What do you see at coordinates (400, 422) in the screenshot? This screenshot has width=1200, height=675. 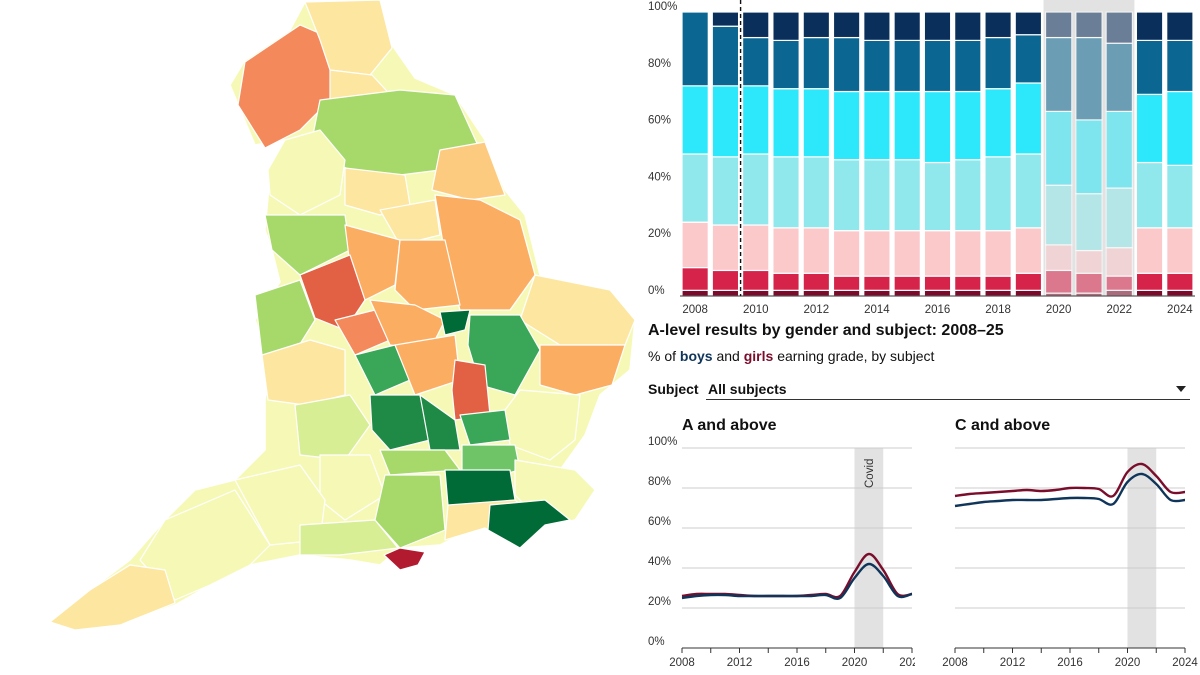 I see `map-region-oxfordshire` at bounding box center [400, 422].